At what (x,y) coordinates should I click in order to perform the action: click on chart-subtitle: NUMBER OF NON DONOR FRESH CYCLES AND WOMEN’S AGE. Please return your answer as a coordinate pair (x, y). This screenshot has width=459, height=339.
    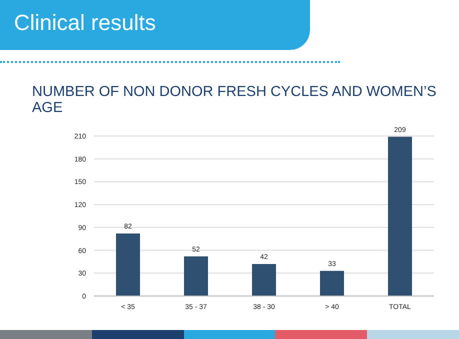
    Looking at the image, I should click on (235, 100).